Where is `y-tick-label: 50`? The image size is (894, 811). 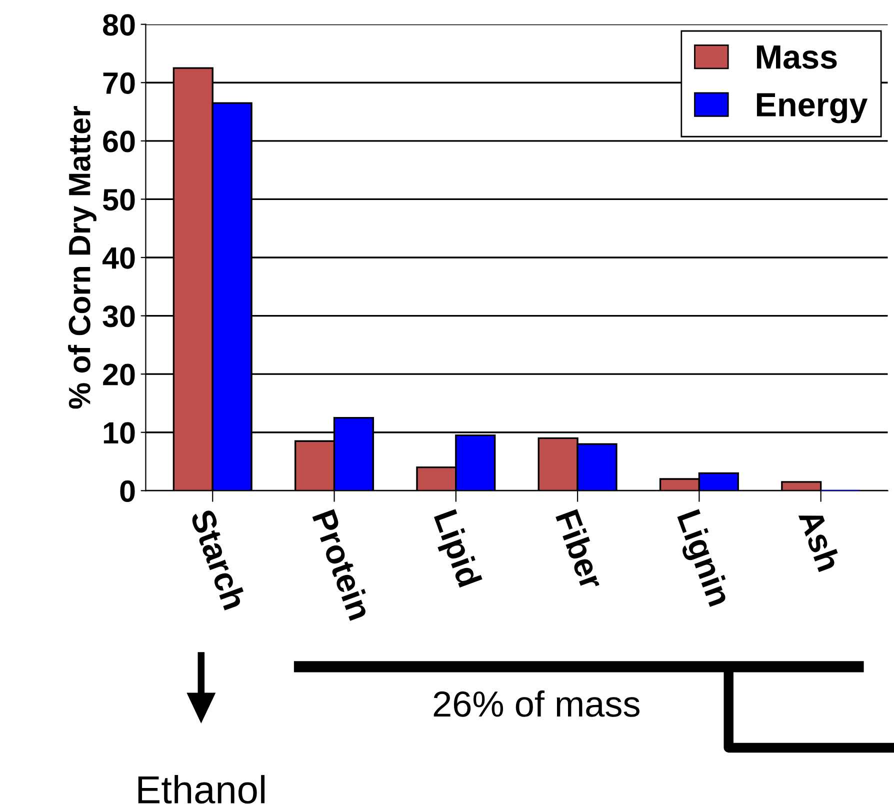
y-tick-label: 50 is located at coordinates (118, 199).